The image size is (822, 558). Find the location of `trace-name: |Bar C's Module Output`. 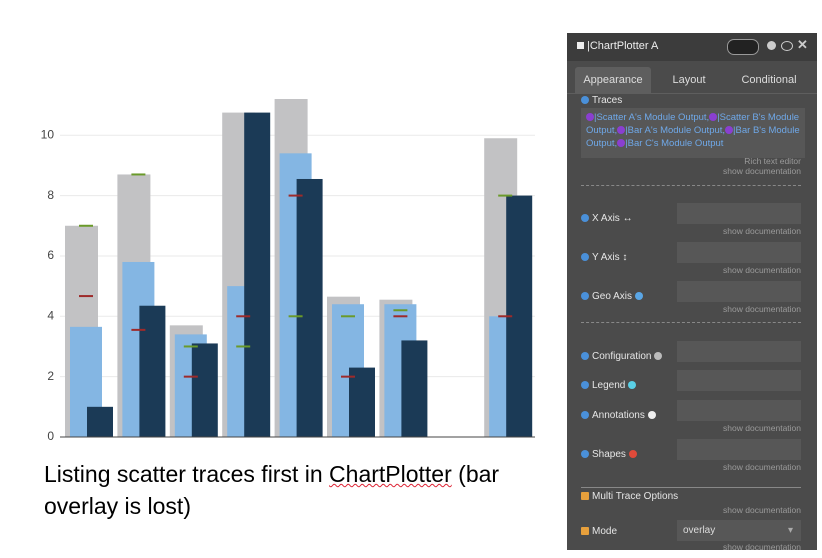

trace-name: |Bar C's Module Output is located at coordinates (674, 143).